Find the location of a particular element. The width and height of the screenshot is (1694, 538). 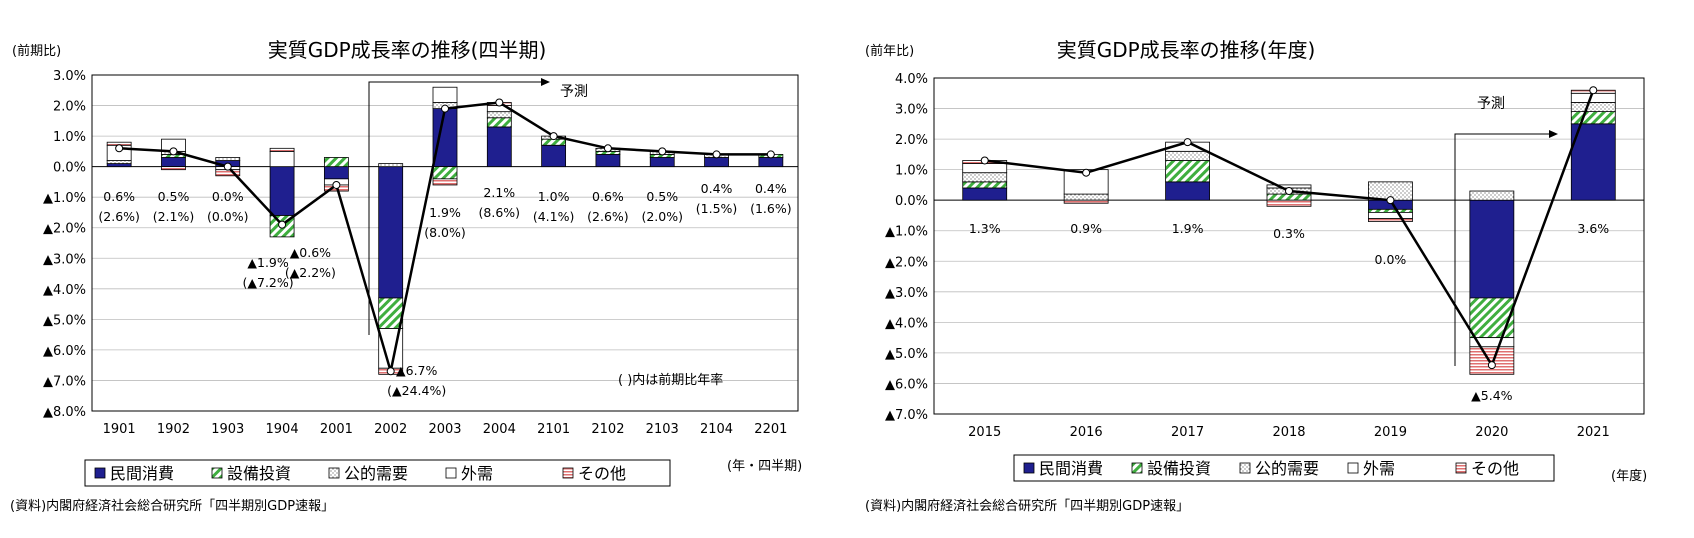

x-tick-label: 2102 is located at coordinates (607, 429).